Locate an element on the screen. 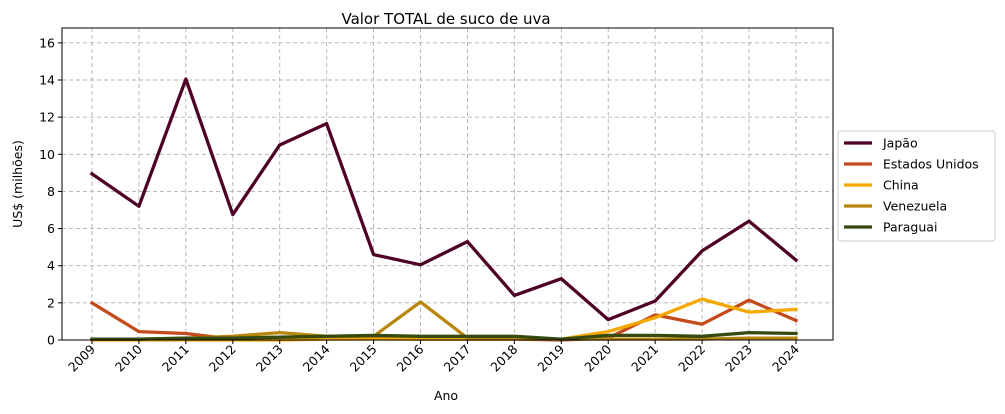 This screenshot has height=414, width=1005. y-tick-label: 8 is located at coordinates (51, 191).